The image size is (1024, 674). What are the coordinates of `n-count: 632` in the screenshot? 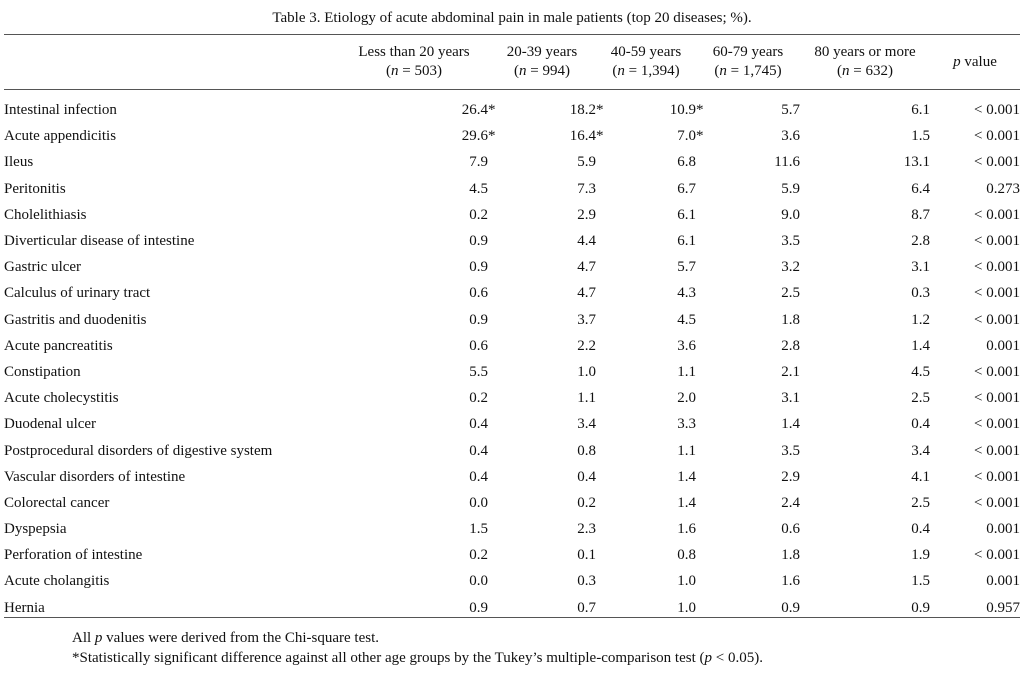 It's located at (876, 71).